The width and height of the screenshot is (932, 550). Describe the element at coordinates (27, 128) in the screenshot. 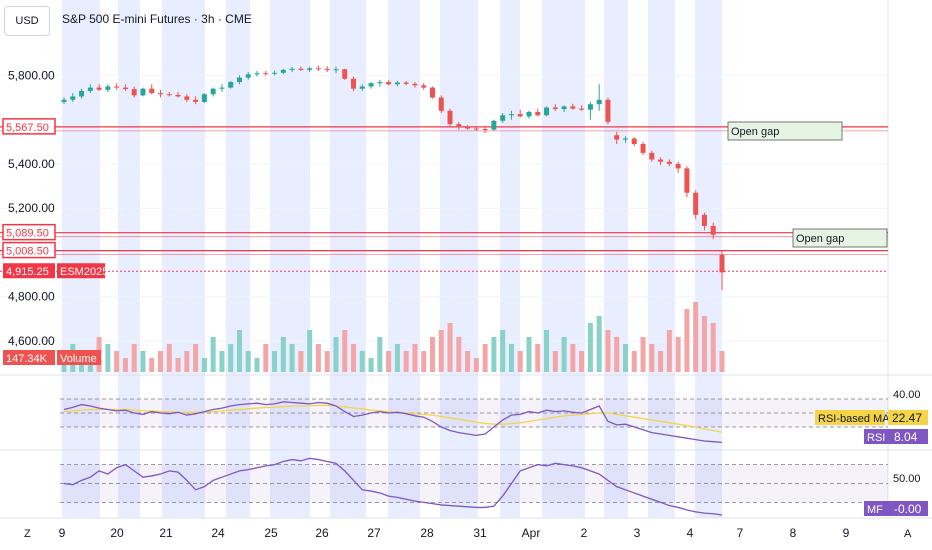

I see `level-tag-label: 5,567.50` at that location.